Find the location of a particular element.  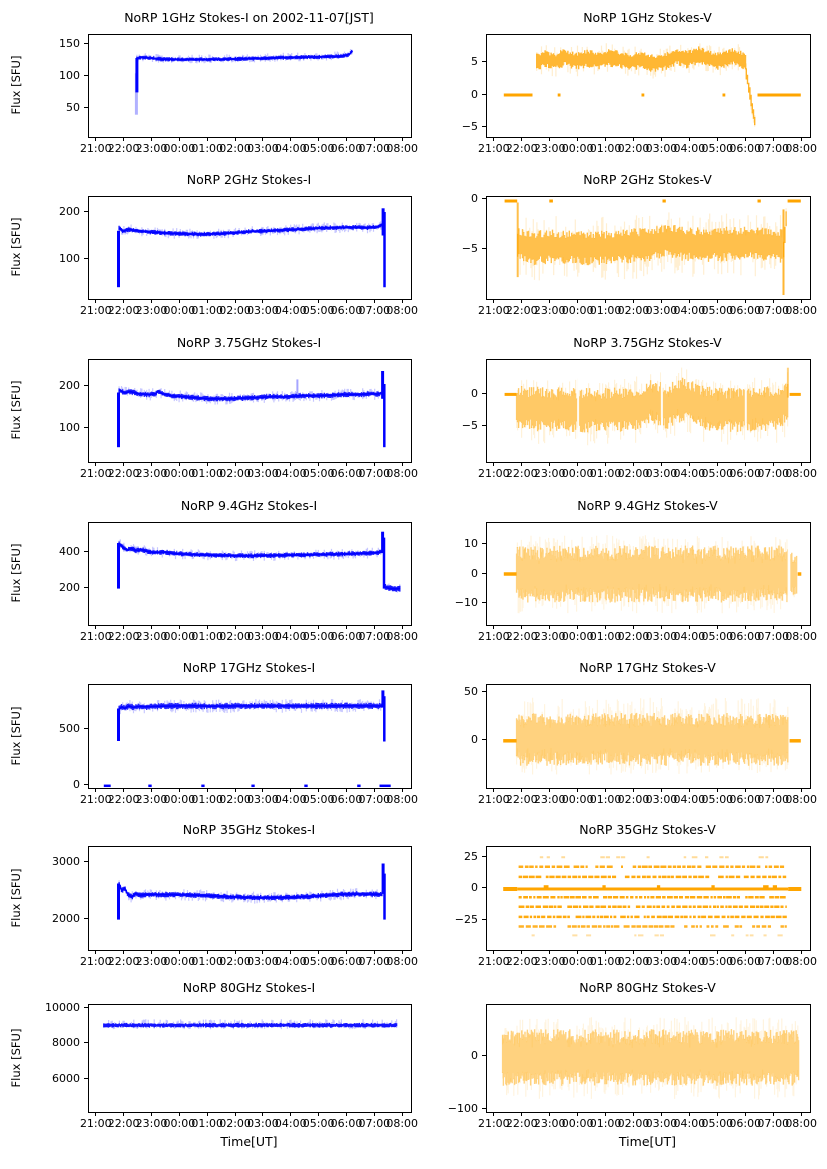

y-tick-label: −100 is located at coordinates (462, 1108).